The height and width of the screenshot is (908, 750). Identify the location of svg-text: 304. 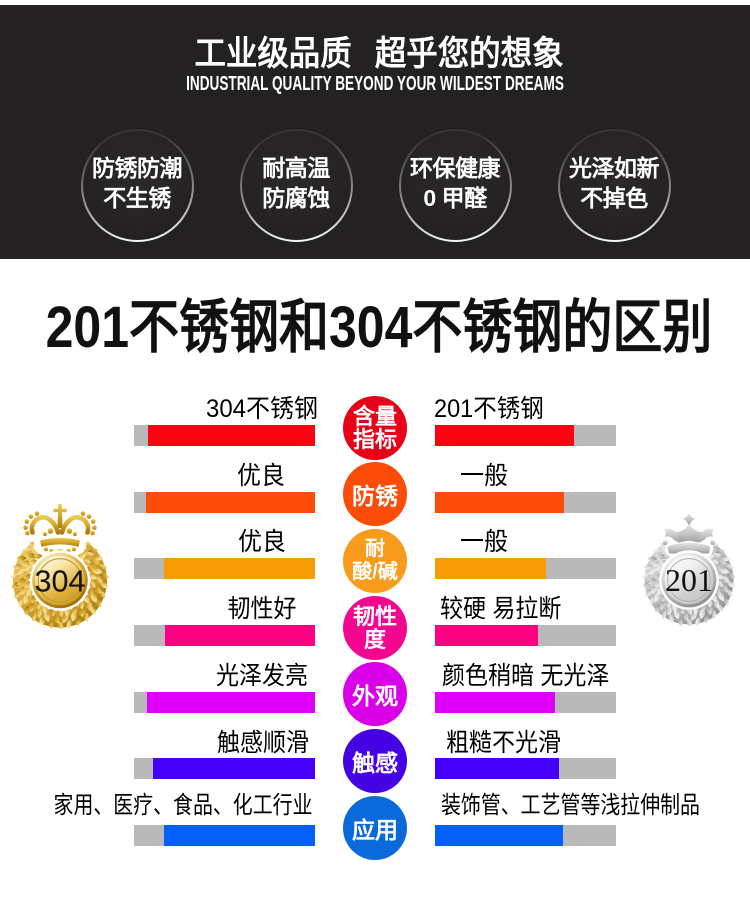
(60, 582).